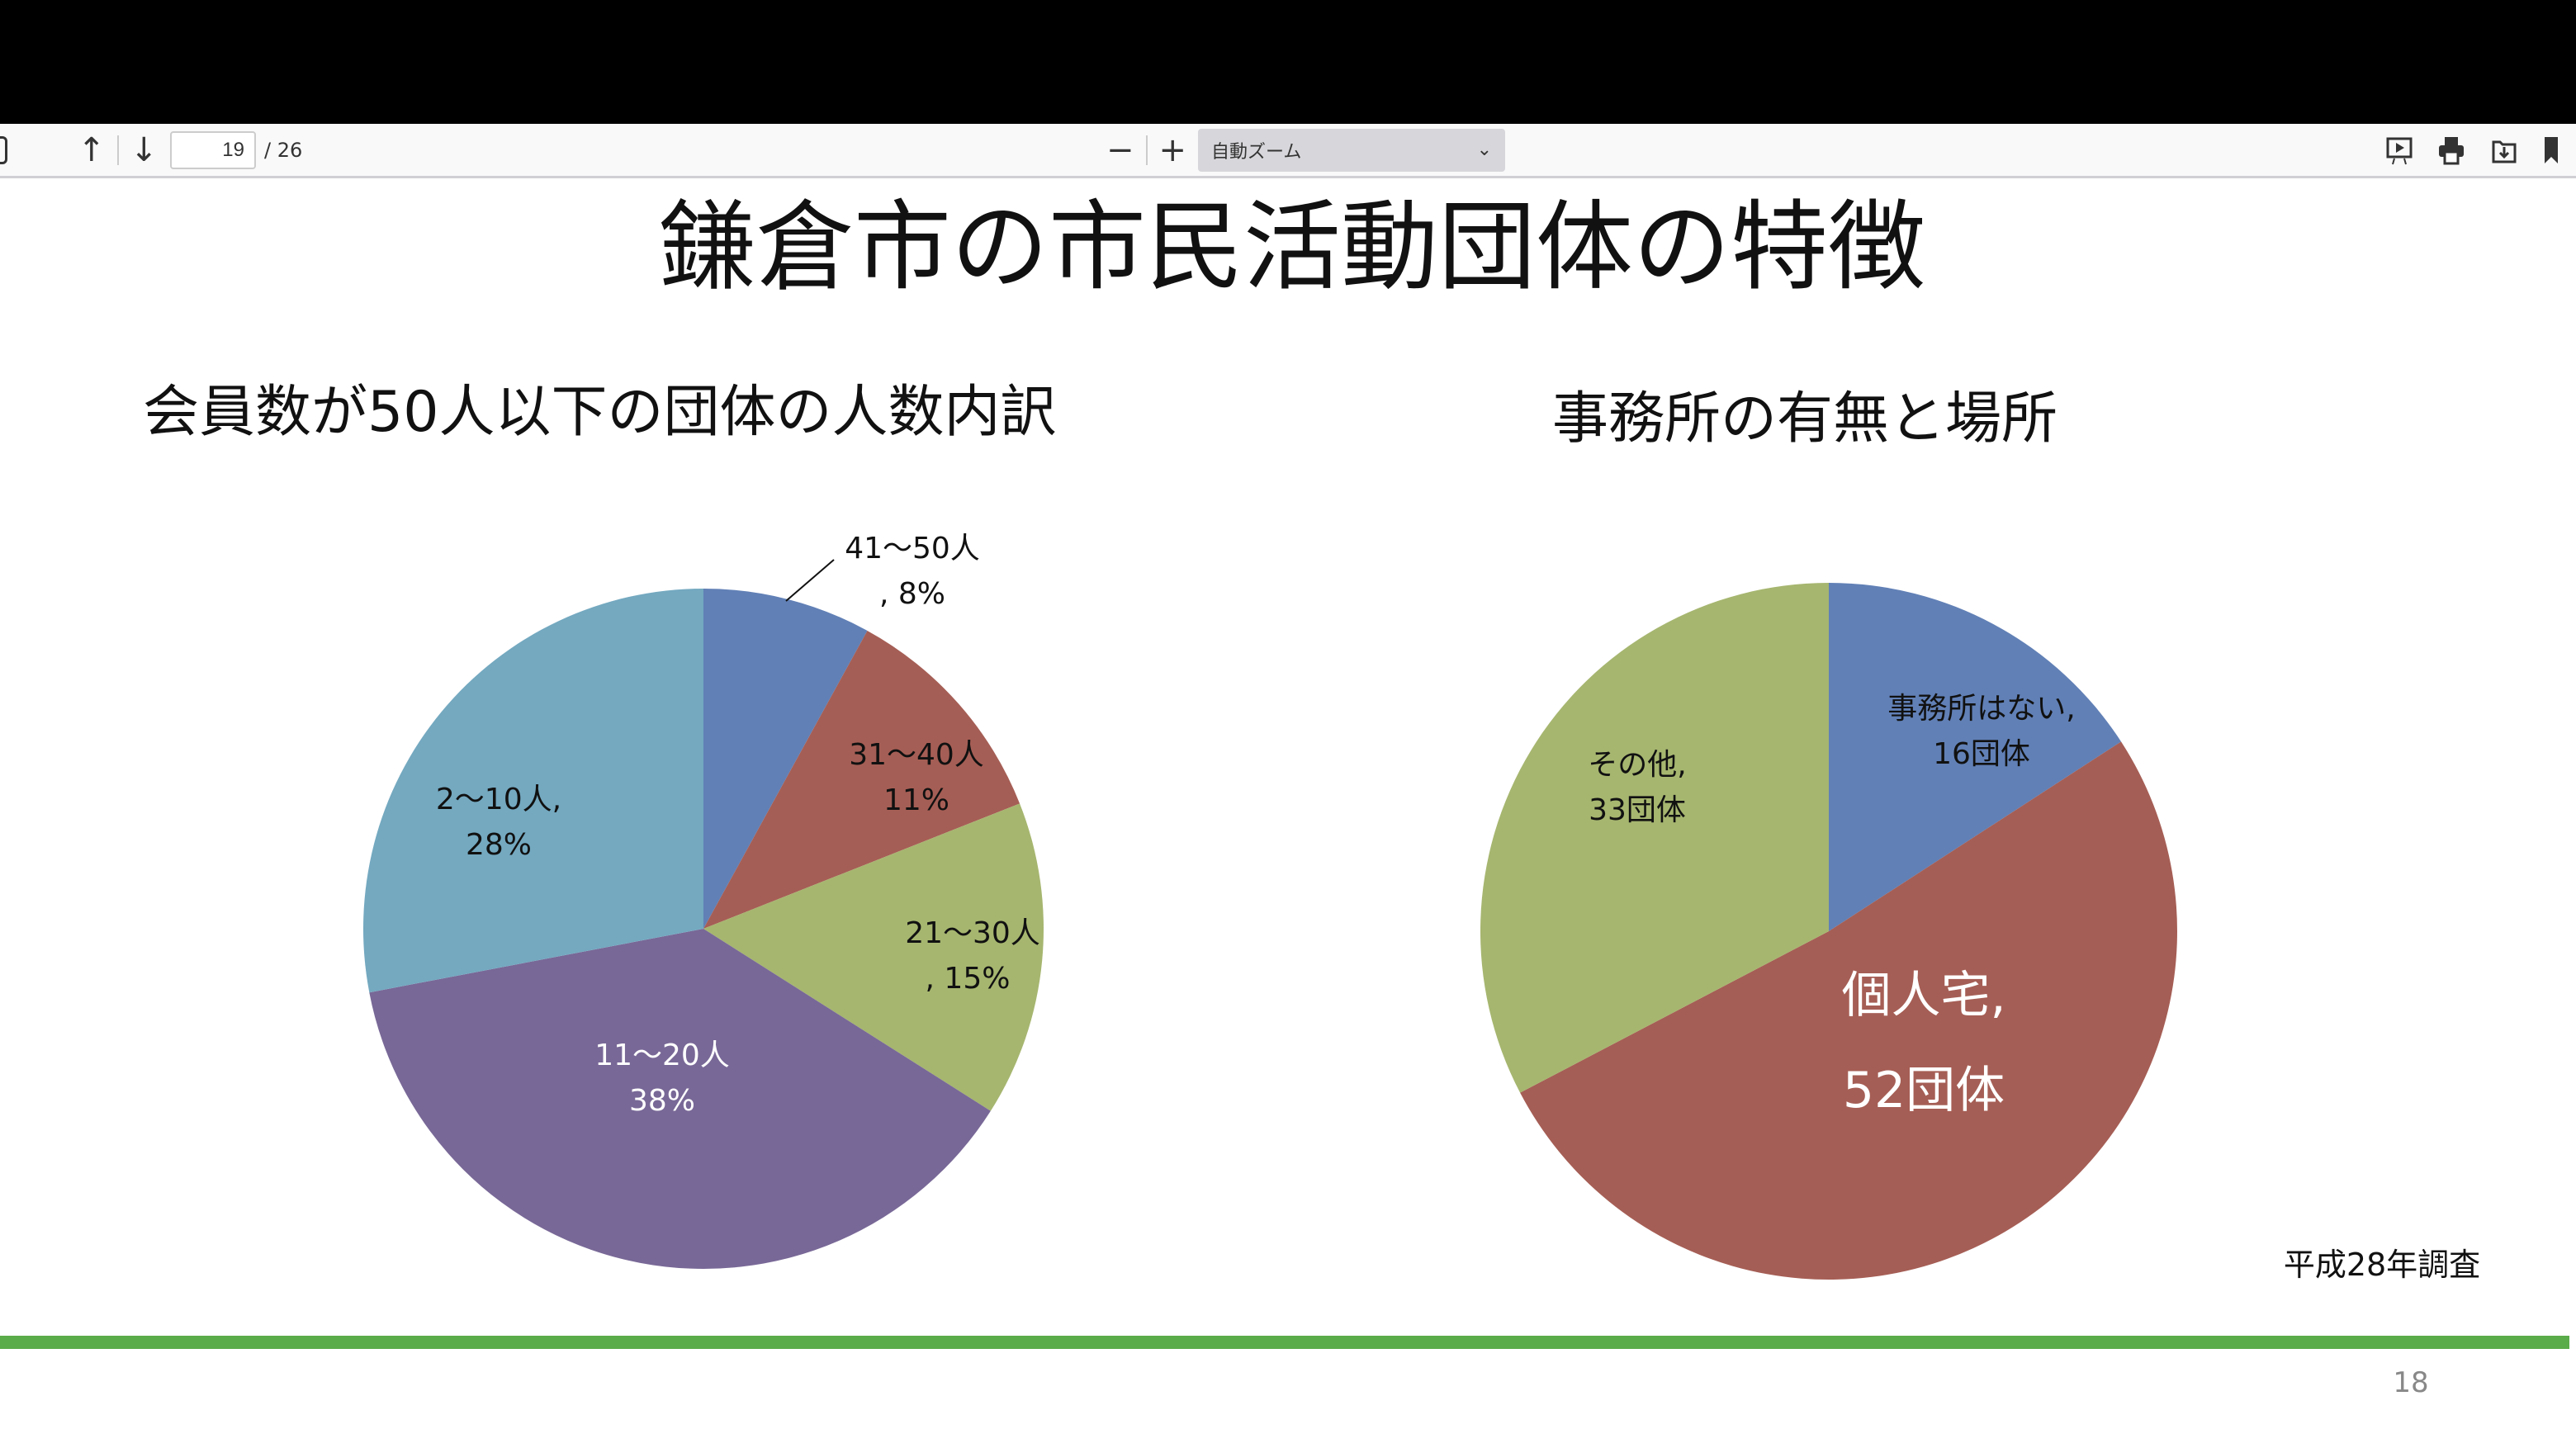 This screenshot has height=1448, width=2576. Describe the element at coordinates (498, 822) in the screenshot. I see `label-2-10: 2〜10人, 28%` at that location.